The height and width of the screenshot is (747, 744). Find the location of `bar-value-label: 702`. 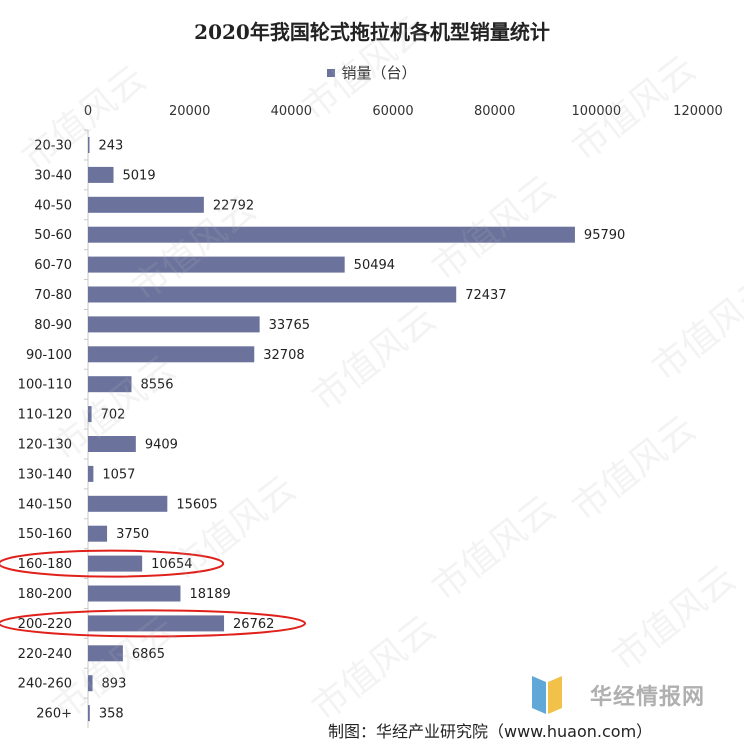

bar-value-label: 702 is located at coordinates (113, 415).